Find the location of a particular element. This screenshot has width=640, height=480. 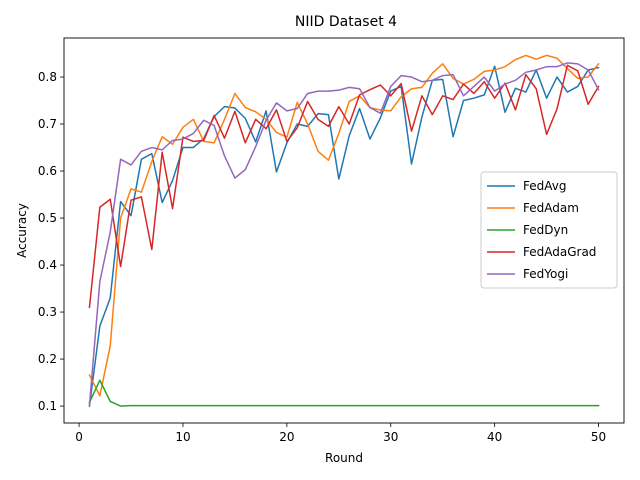

x-tick-label: 0 is located at coordinates (79, 437).